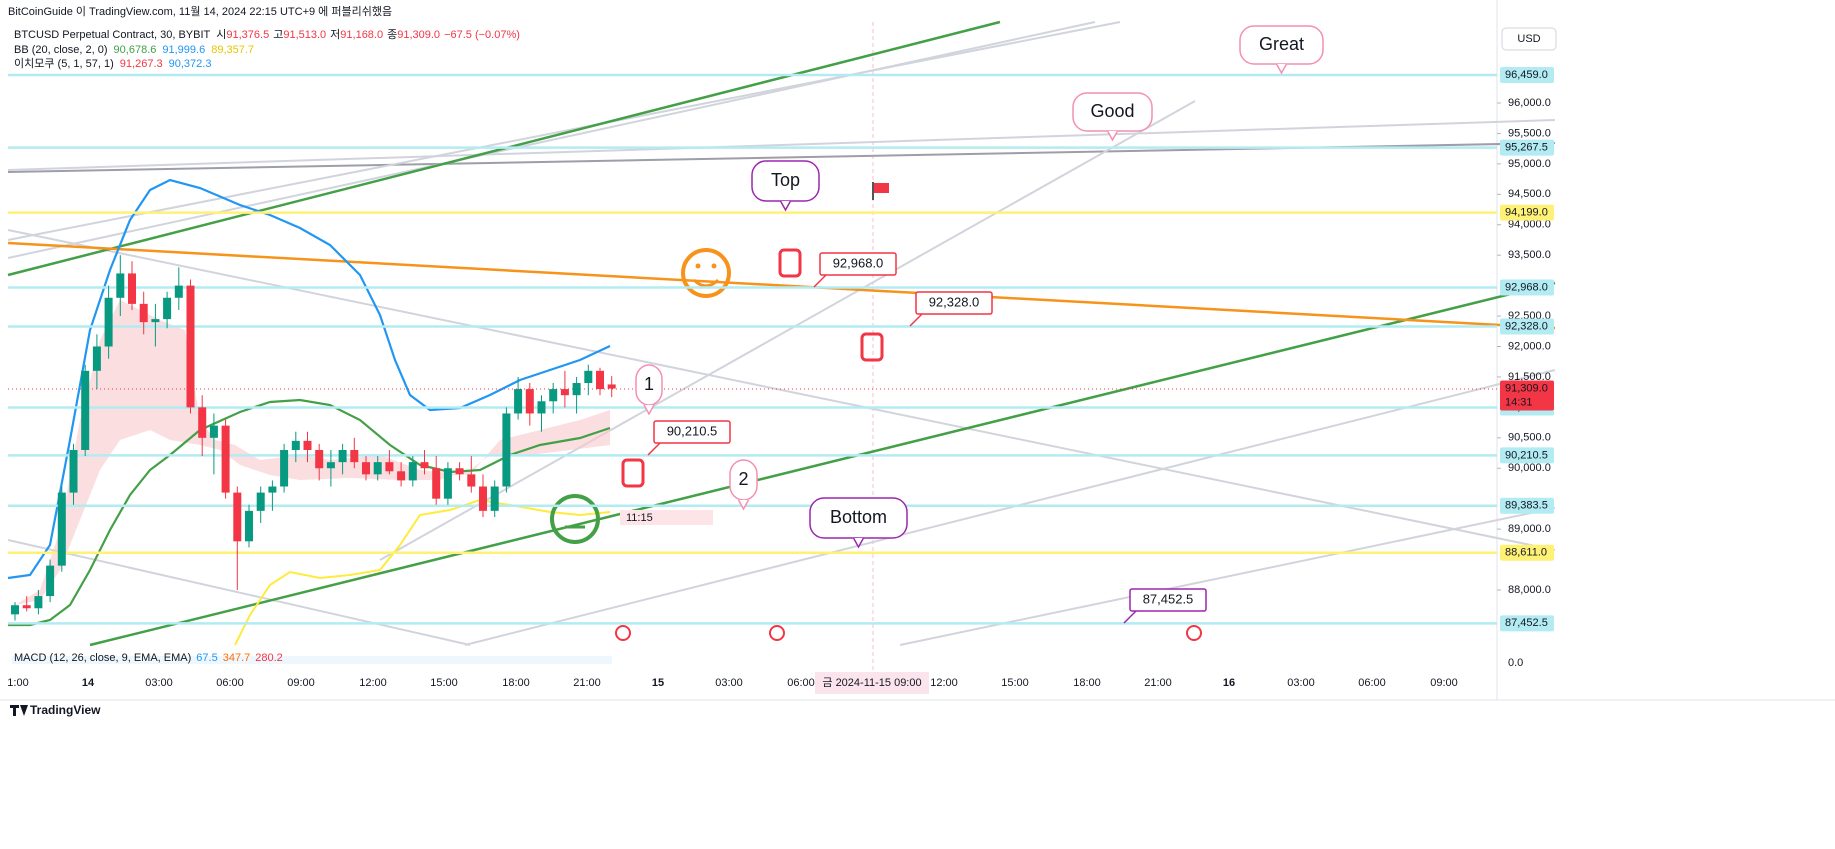  Describe the element at coordinates (1281, 44) in the screenshot. I see `bubble-text: Great` at that location.